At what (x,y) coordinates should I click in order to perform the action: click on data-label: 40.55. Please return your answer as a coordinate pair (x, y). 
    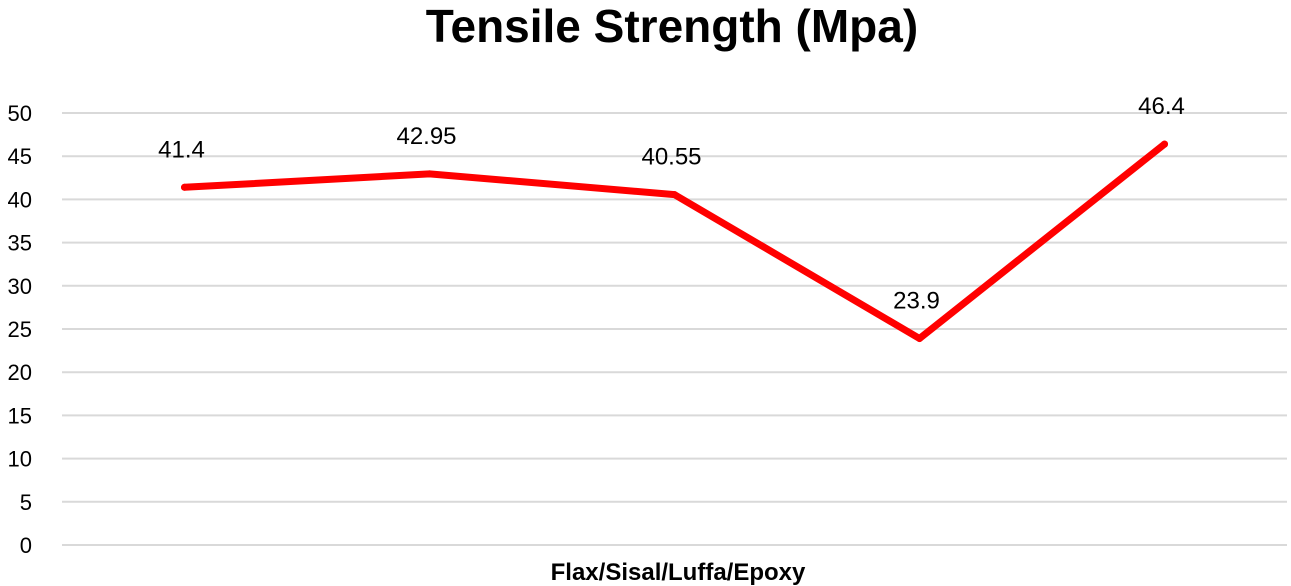
    Looking at the image, I should click on (671, 157).